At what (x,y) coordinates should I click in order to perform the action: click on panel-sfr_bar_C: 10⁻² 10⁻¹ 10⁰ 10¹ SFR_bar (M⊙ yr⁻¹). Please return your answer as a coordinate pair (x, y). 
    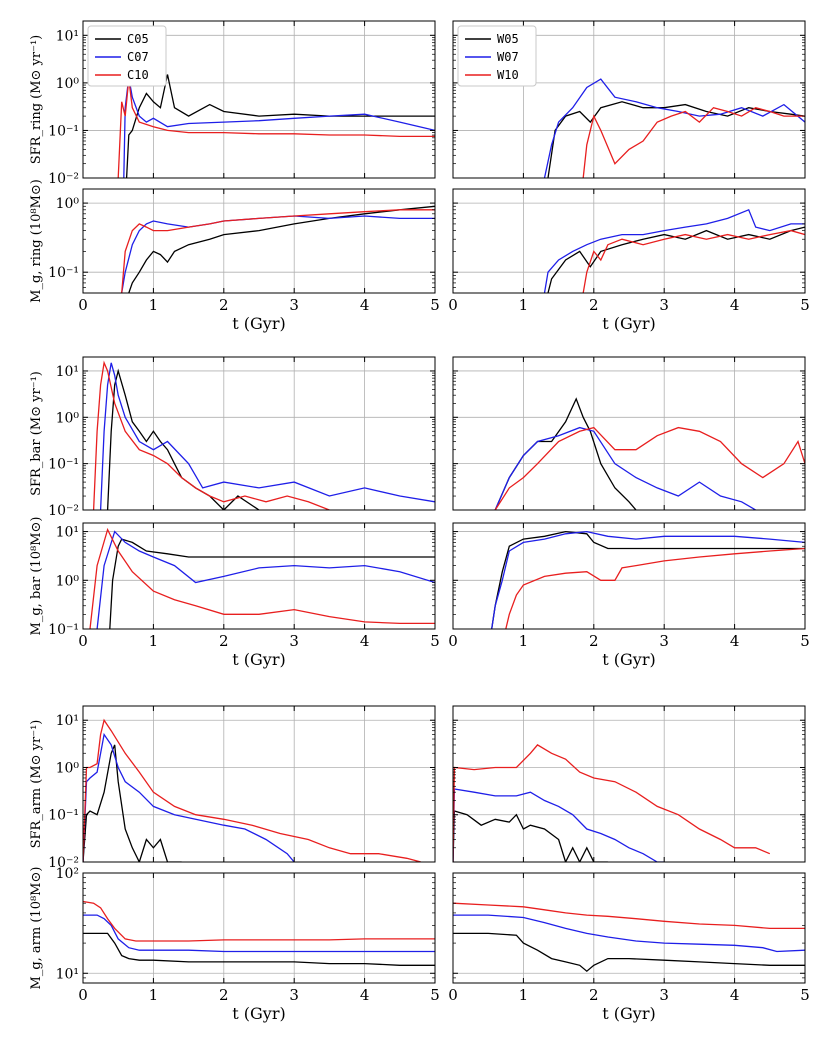
    Looking at the image, I should click on (232, 437).